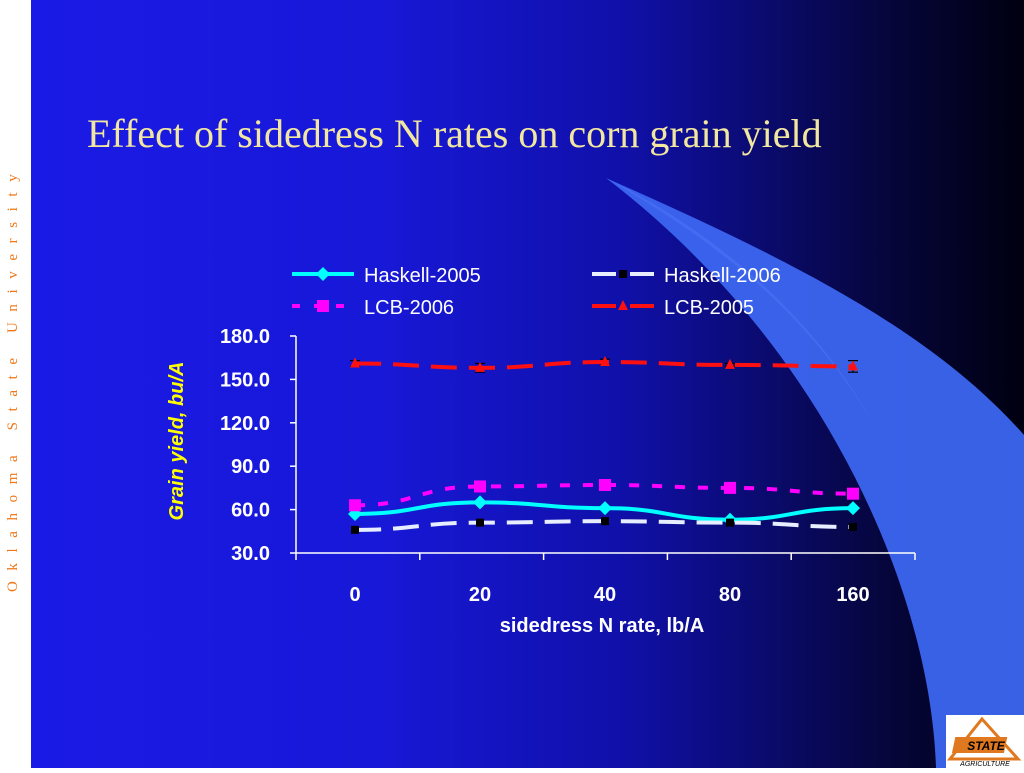 Image resolution: width=1024 pixels, height=773 pixels. What do you see at coordinates (709, 308) in the screenshot?
I see `legend-label: LCB-2005` at bounding box center [709, 308].